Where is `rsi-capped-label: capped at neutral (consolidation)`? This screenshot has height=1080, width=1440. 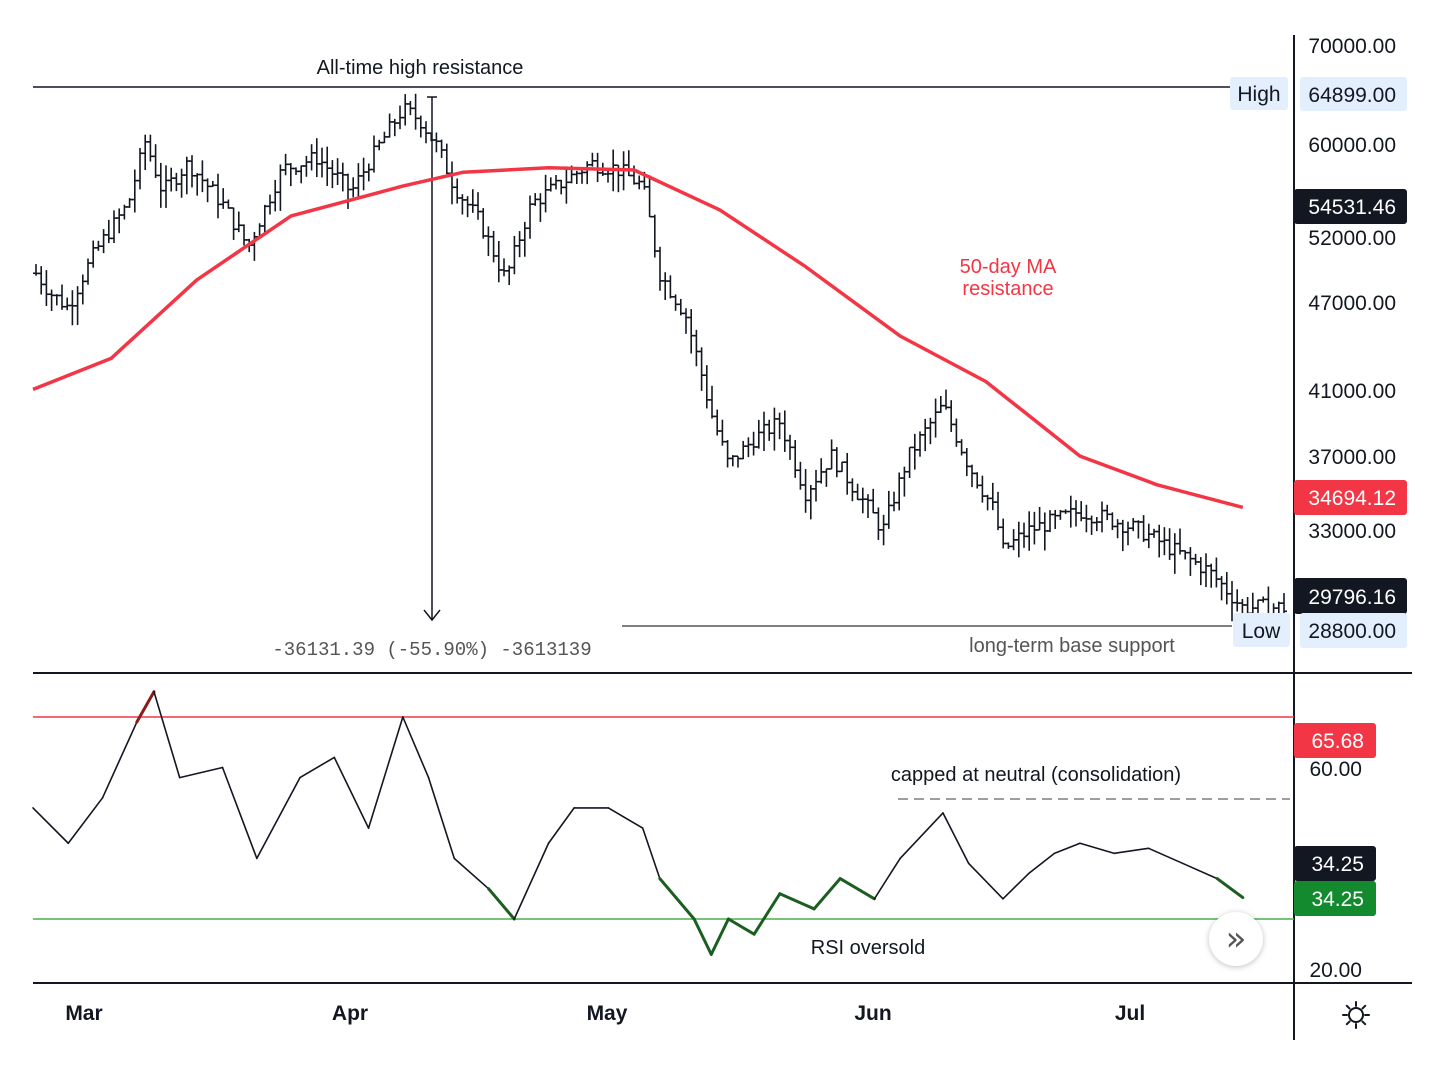
rsi-capped-label: capped at neutral (consolidation) is located at coordinates (1036, 775).